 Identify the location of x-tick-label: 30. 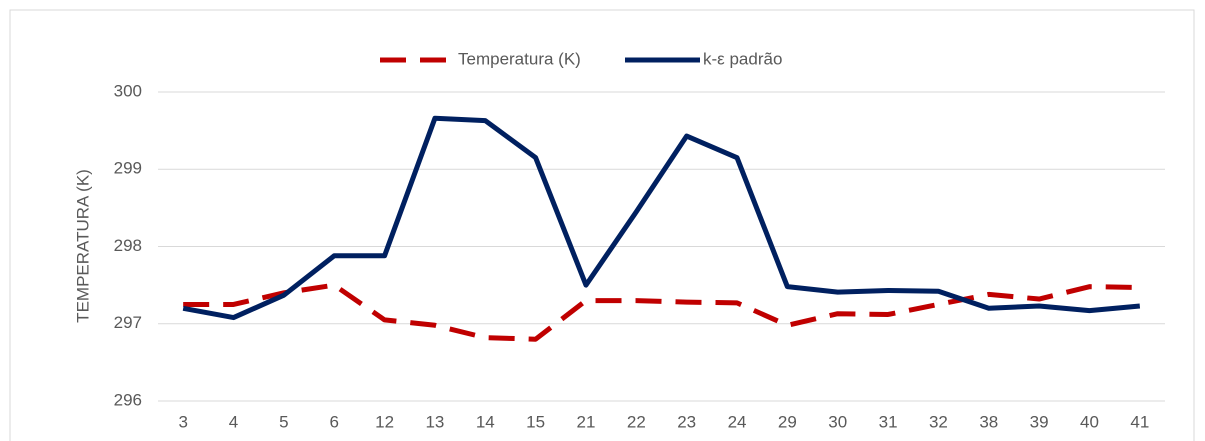
(837, 421).